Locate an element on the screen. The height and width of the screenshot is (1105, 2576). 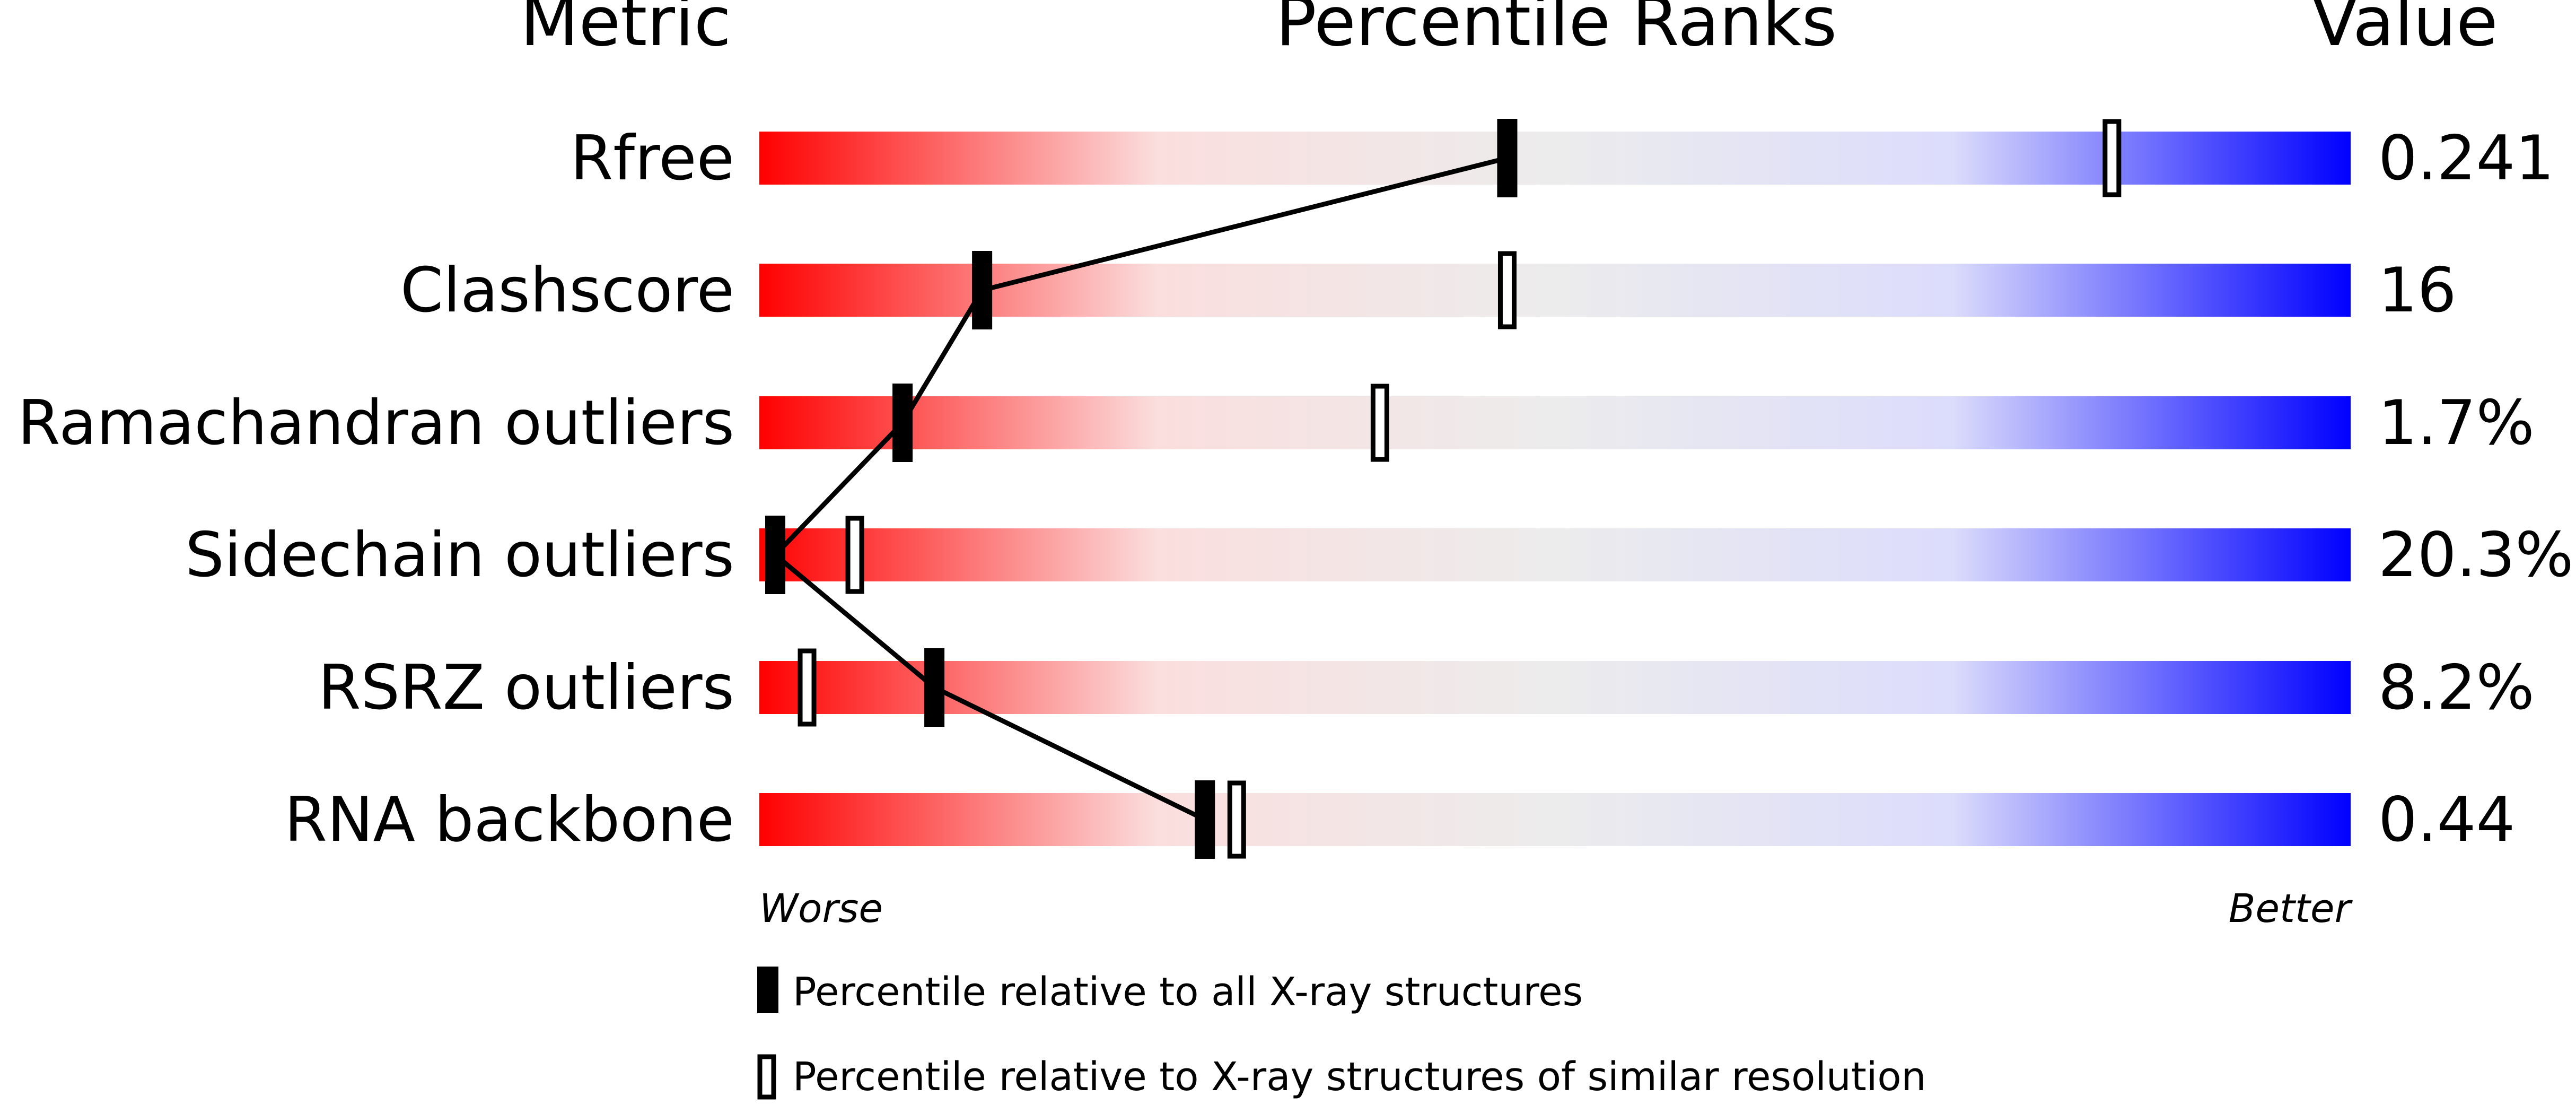
metric-values: 0.241 16 1.7% 20.3% 8.2% 0.44 is located at coordinates (2476, 489).